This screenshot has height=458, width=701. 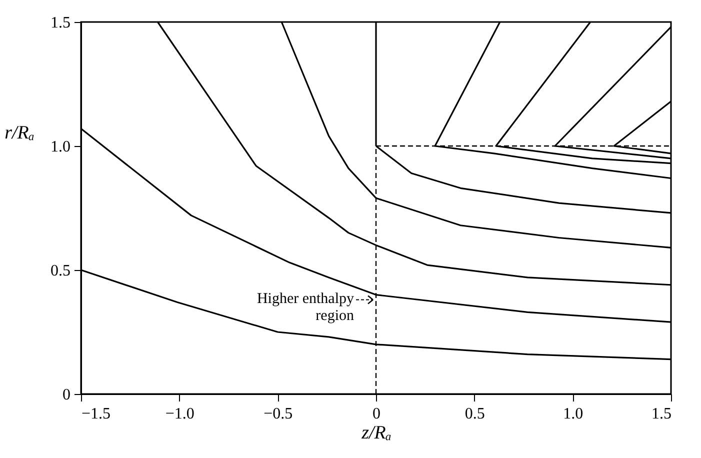 I want to click on x-tick-label: 1.5, so click(x=662, y=414).